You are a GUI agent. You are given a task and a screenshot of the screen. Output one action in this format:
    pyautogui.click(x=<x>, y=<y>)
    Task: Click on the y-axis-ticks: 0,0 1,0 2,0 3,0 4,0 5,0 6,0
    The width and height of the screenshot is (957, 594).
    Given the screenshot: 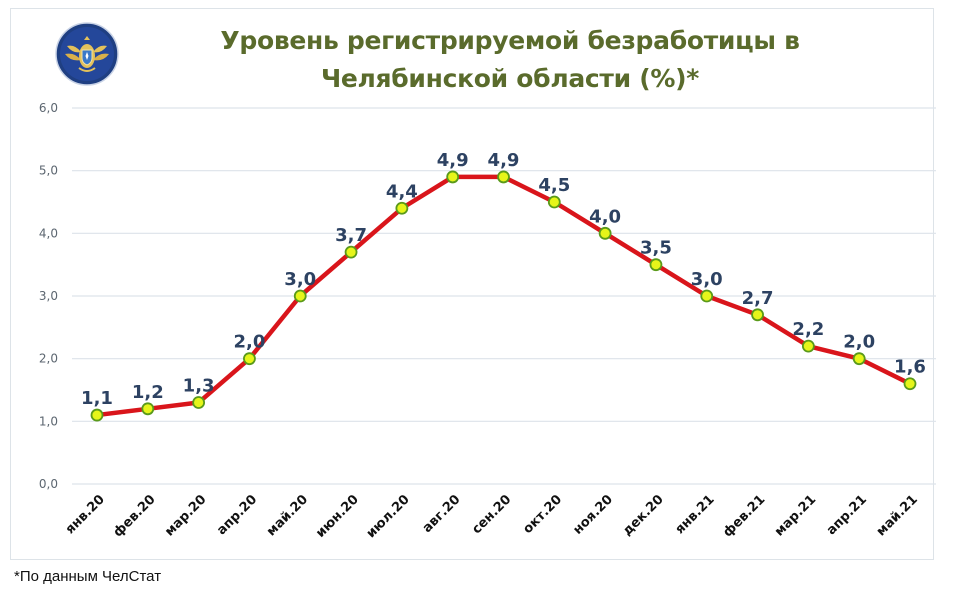 What is the action you would take?
    pyautogui.click(x=48, y=296)
    